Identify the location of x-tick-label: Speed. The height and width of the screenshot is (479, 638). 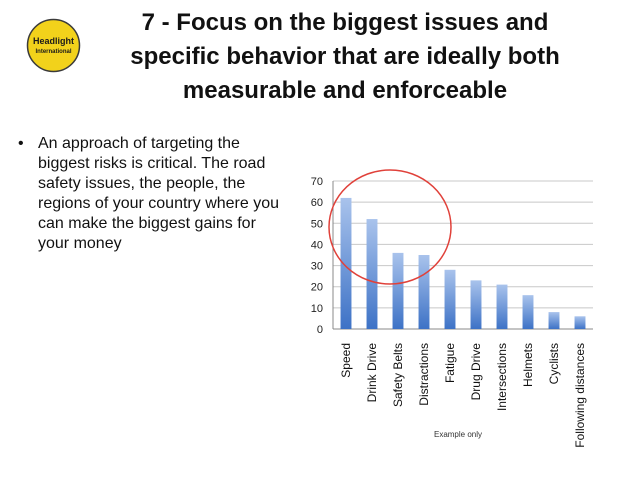
(346, 360).